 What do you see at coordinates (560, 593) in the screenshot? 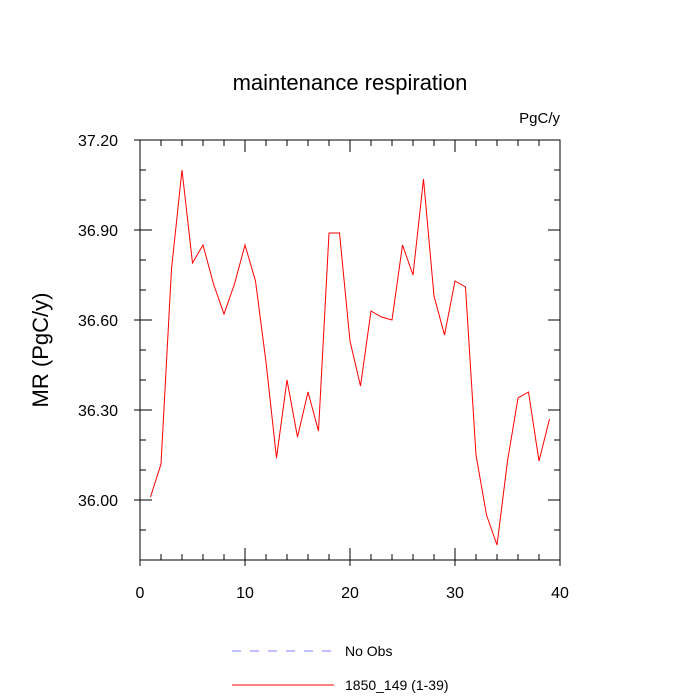
I see `x-tick-label: 40` at bounding box center [560, 593].